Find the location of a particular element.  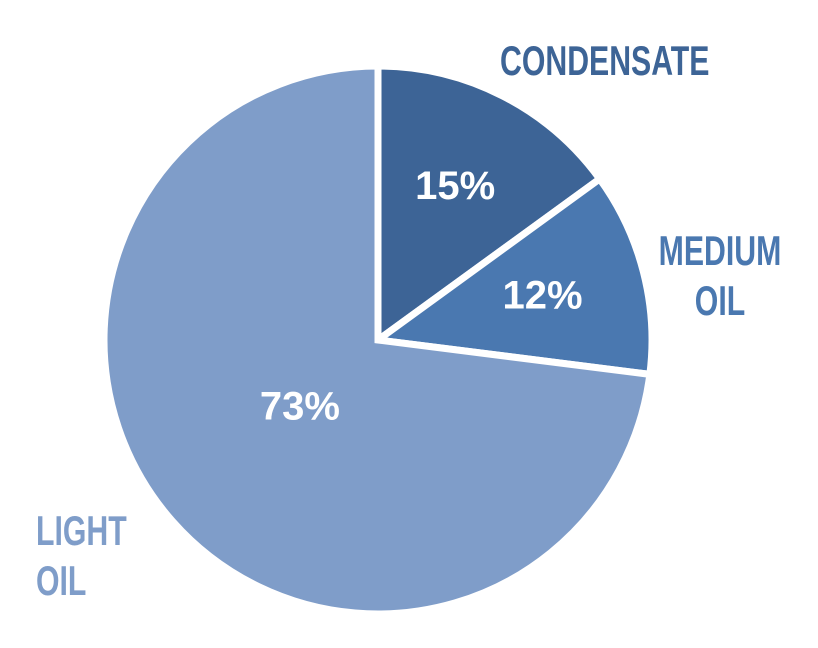

category-label: CONDENSATE is located at coordinates (605, 60).